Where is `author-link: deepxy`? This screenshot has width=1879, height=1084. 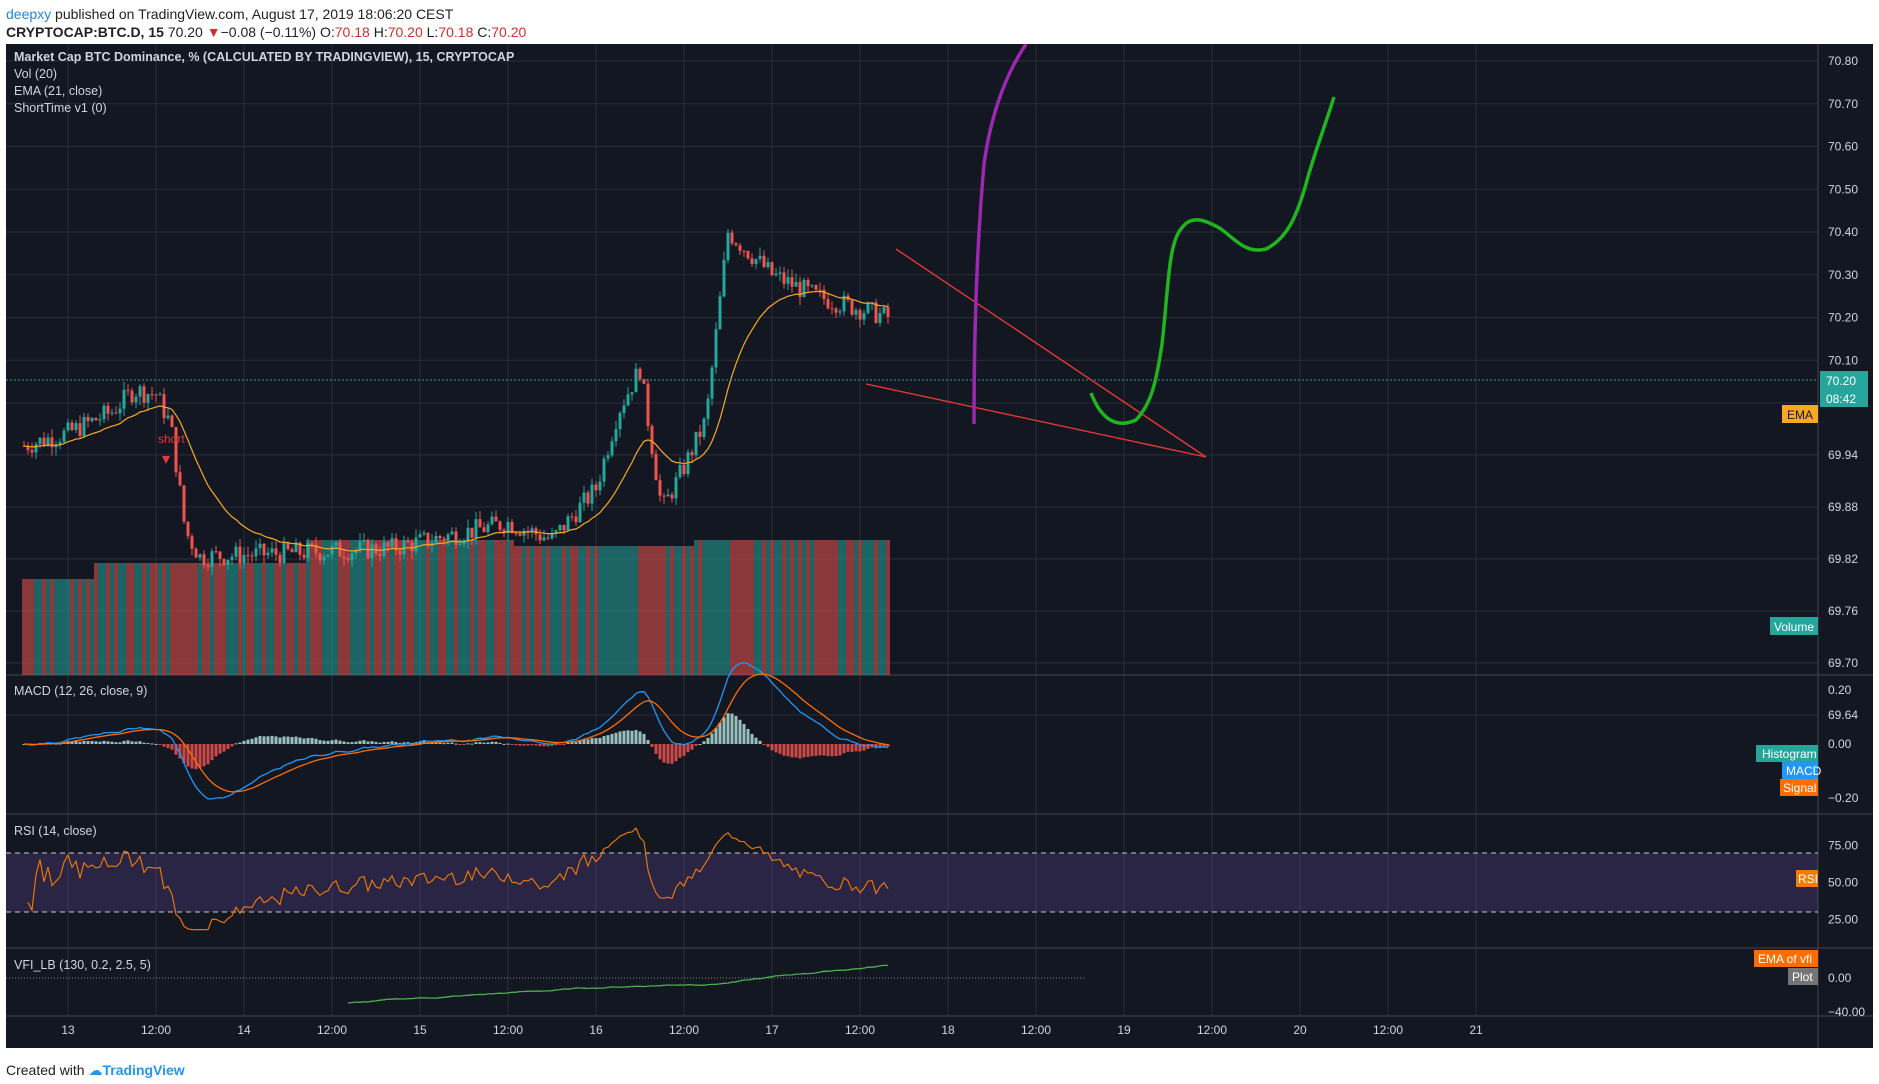 author-link: deepxy is located at coordinates (29, 14).